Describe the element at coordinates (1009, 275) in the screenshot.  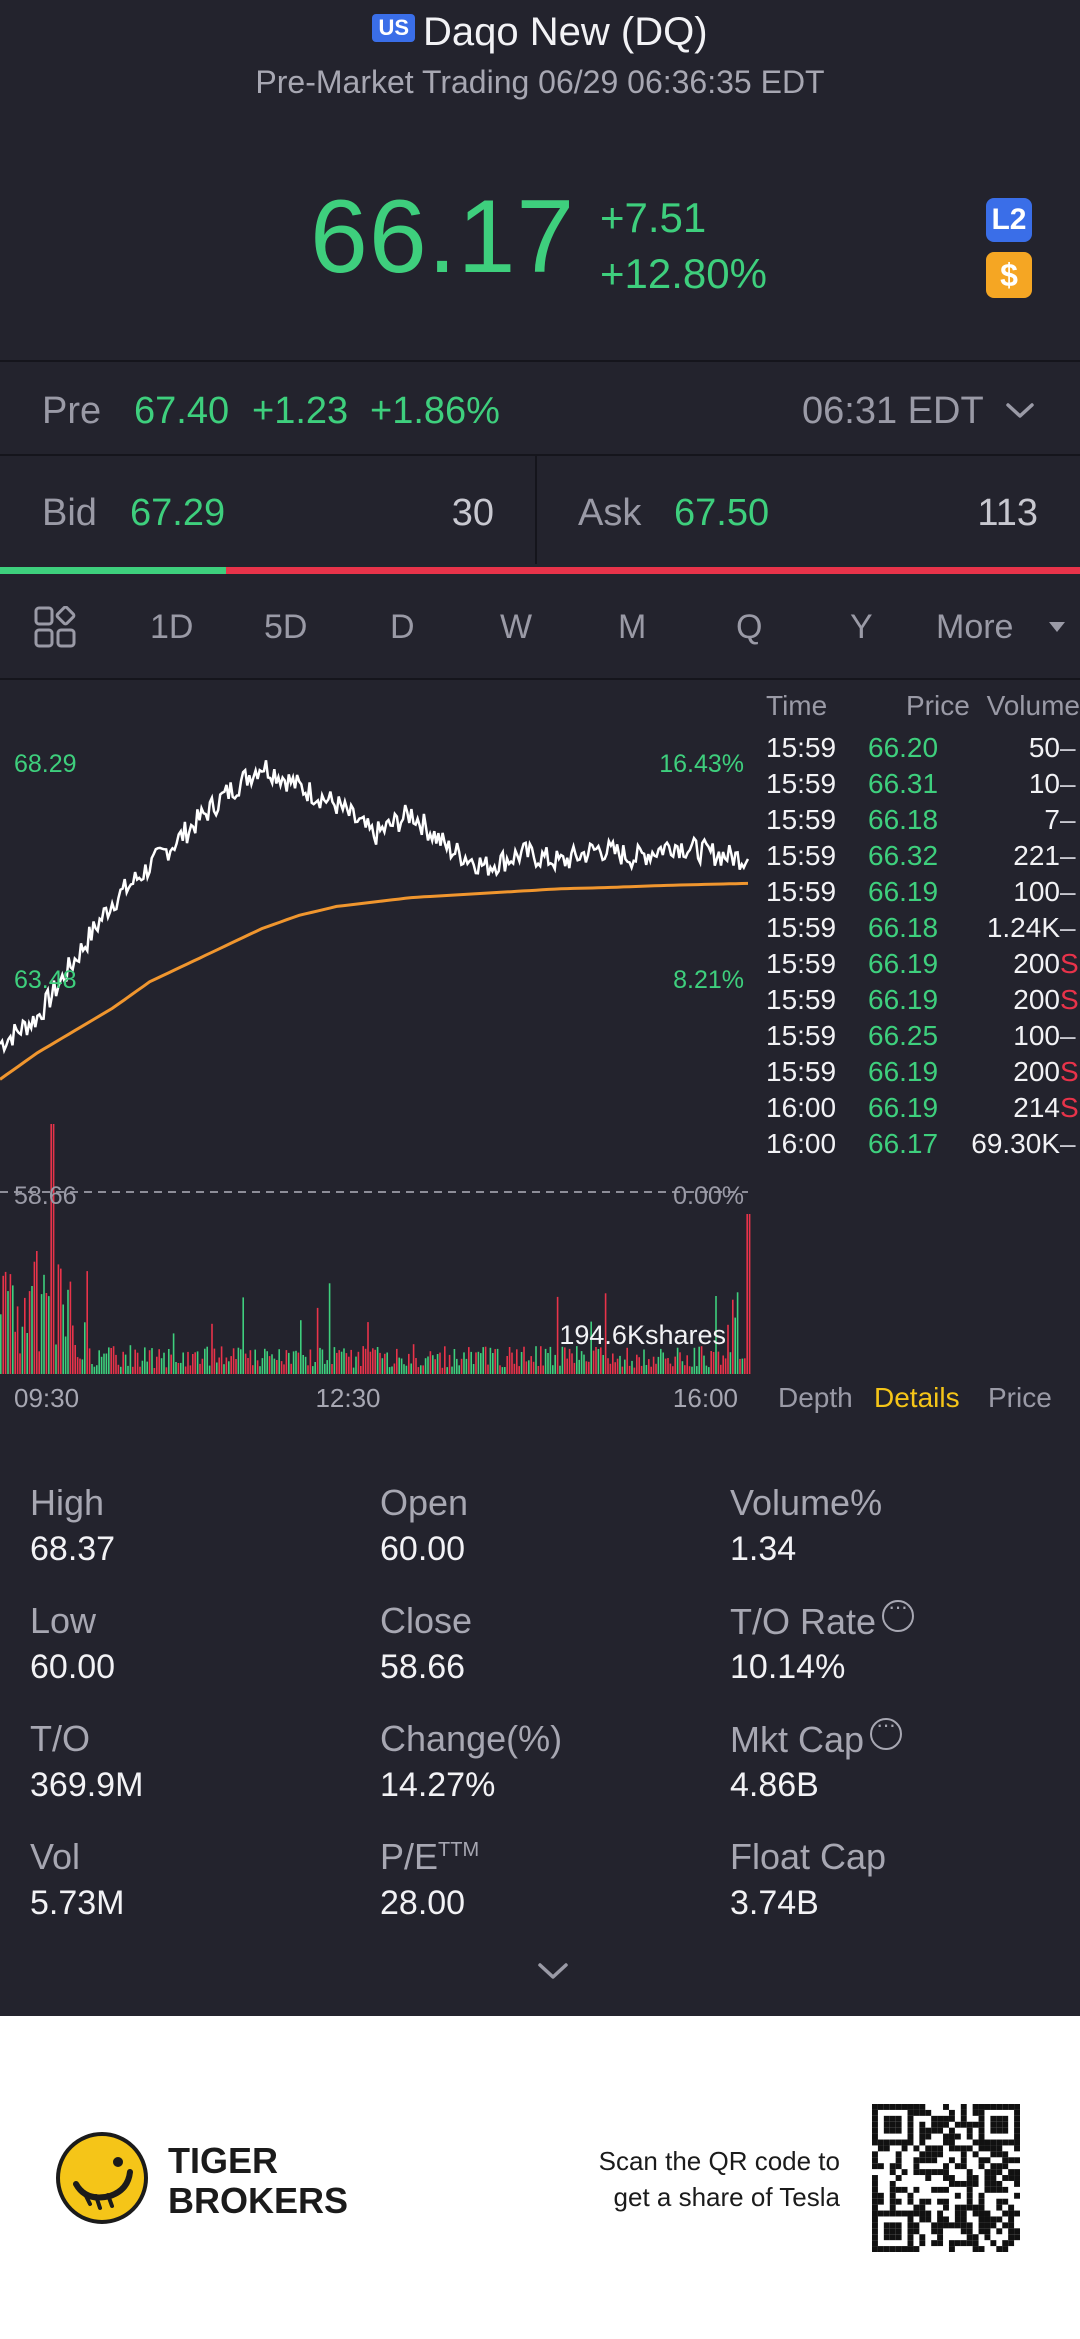
I see `dollar-icon: $` at that location.